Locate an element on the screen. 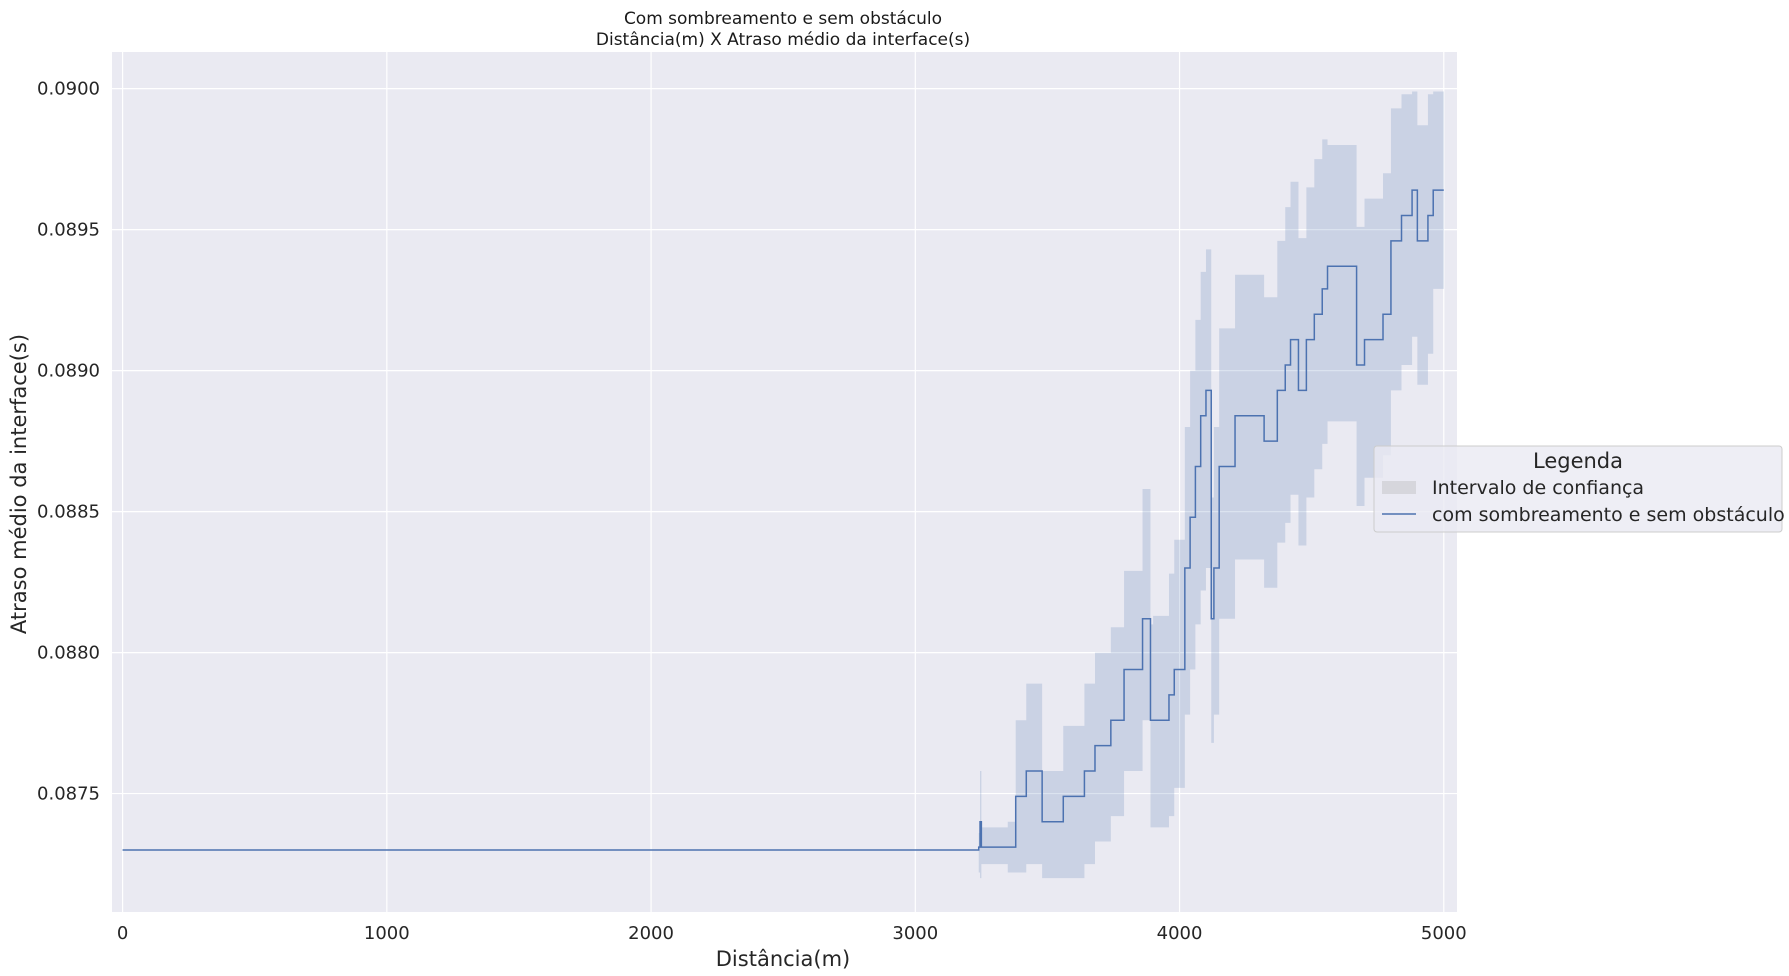 This screenshot has width=1789, height=976. x-tick-label: 4000 is located at coordinates (1180, 933).